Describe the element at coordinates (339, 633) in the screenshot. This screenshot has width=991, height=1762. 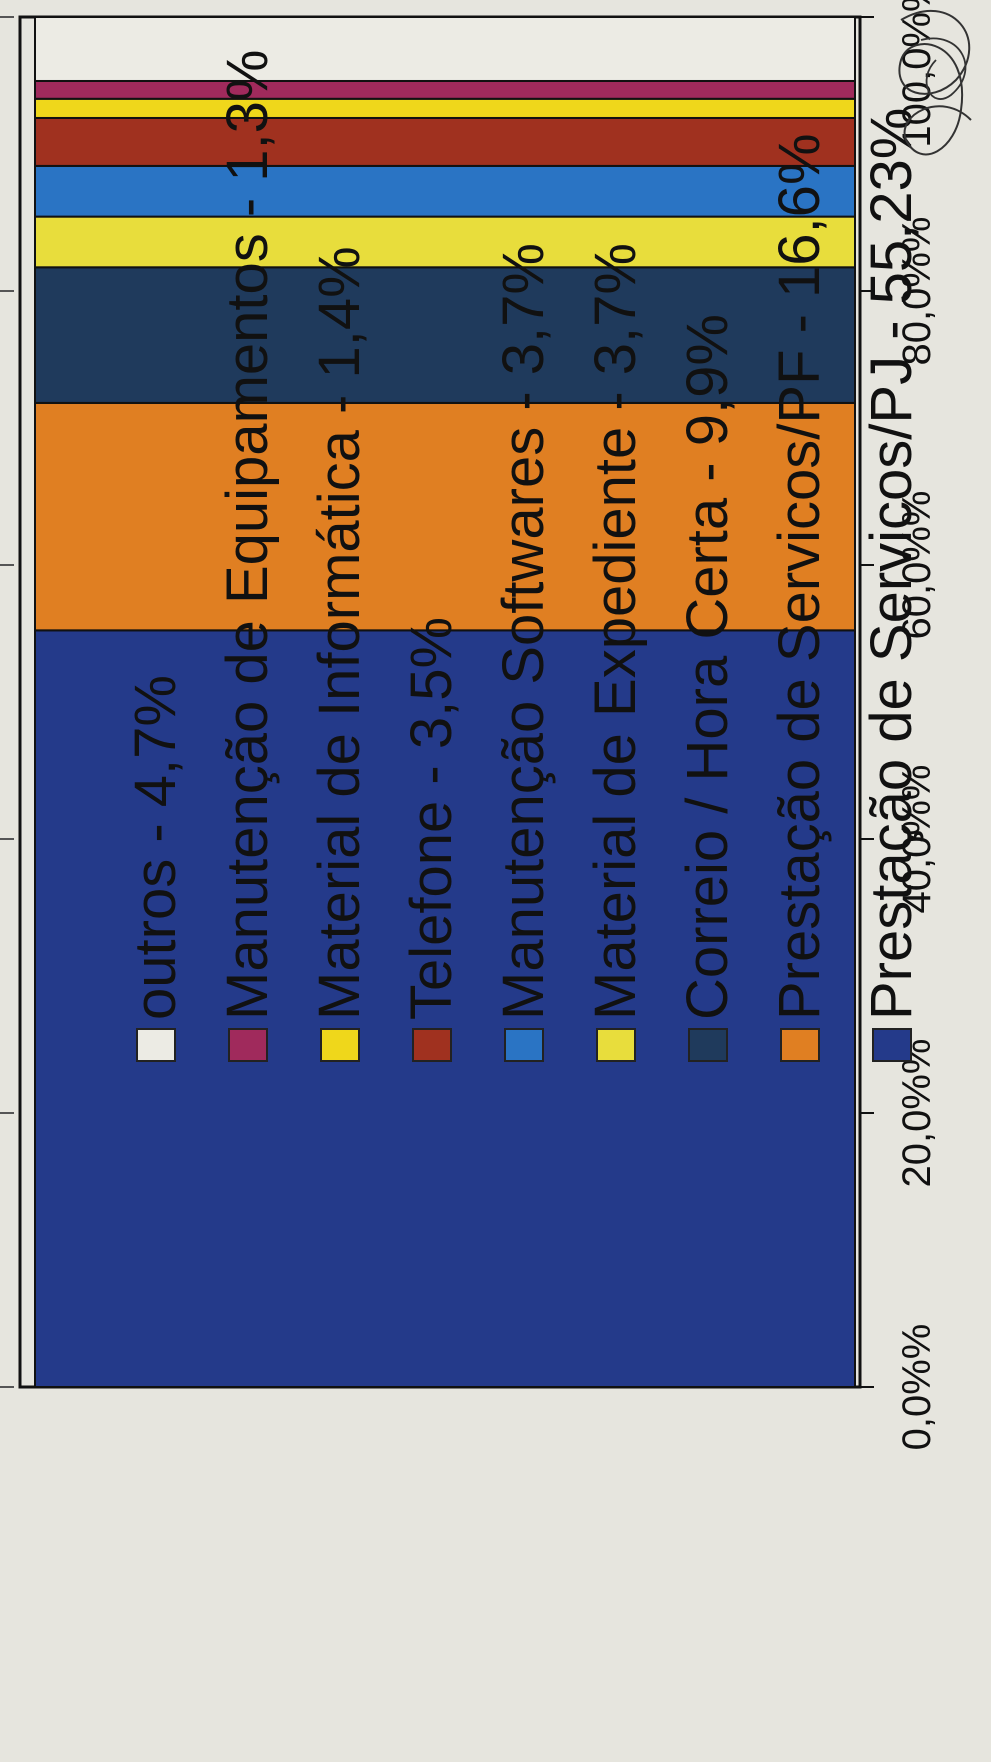
I see `legend-label: Material de Informática - 1,4%` at that location.